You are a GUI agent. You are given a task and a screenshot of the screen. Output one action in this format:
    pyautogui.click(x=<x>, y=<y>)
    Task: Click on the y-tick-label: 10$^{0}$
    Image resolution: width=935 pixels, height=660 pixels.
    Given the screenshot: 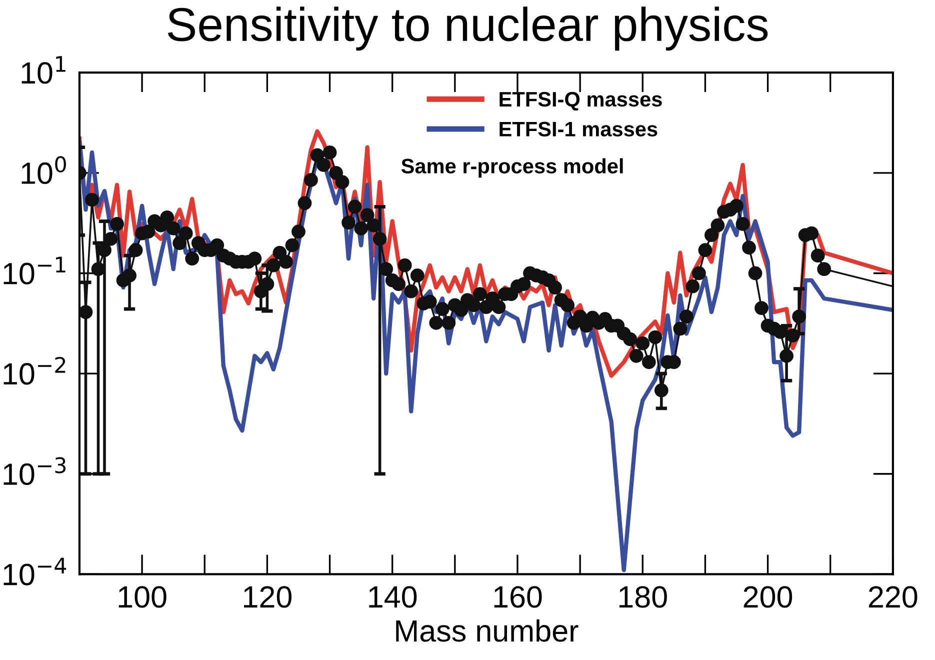 What is the action you would take?
    pyautogui.click(x=44, y=170)
    